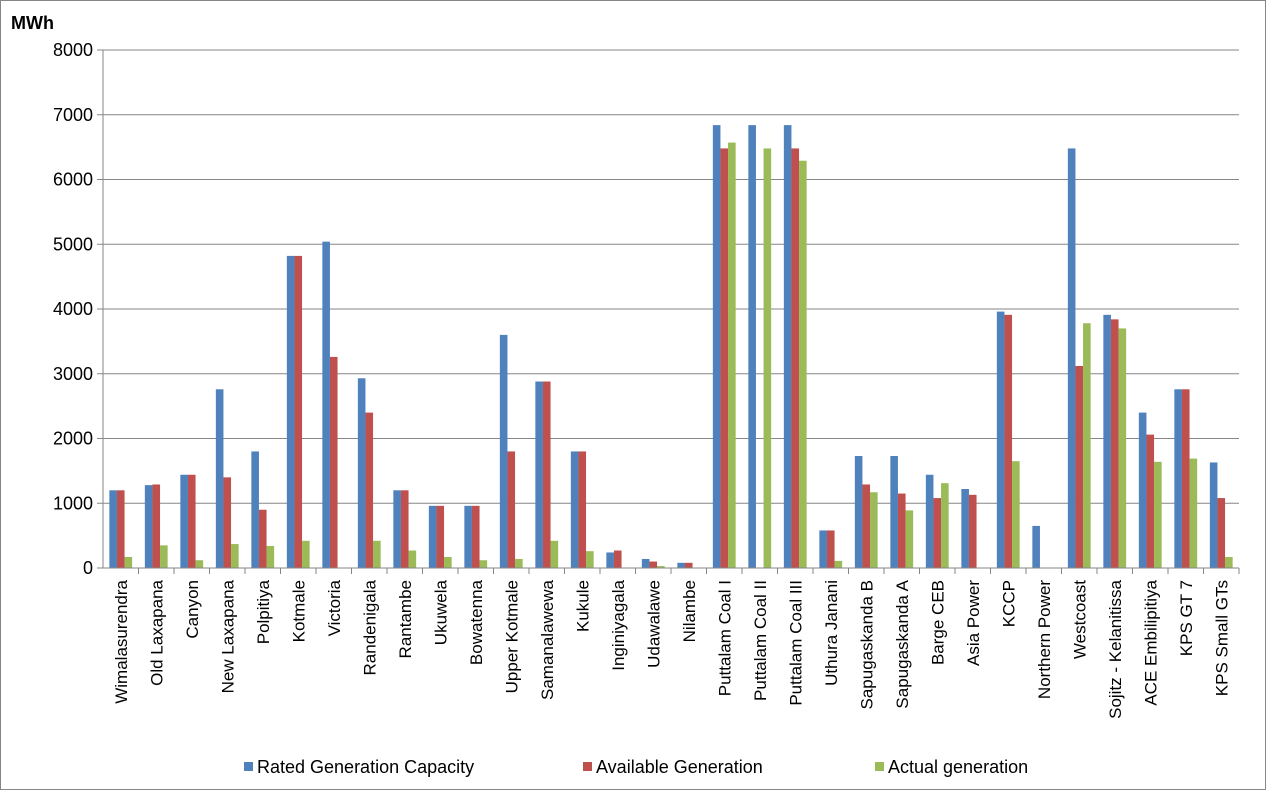  Describe the element at coordinates (1221, 638) in the screenshot. I see `x-tick-label: KPS Small GTs` at that location.